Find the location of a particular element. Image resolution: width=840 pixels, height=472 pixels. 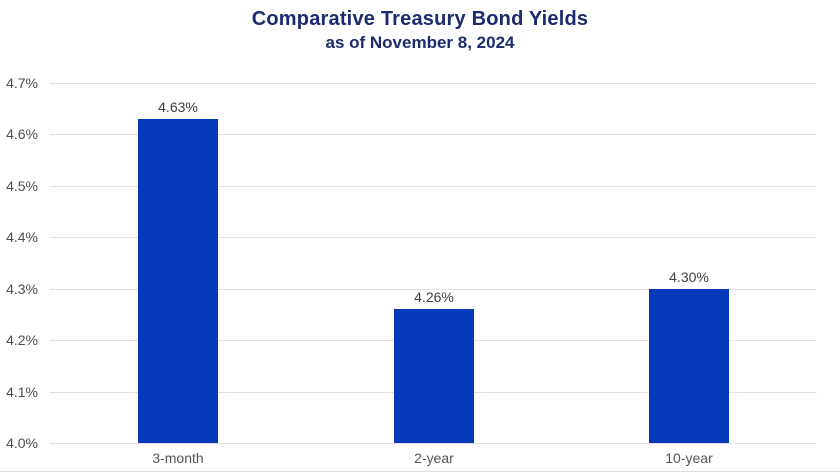

bar-value-label-2-year: 4.26% is located at coordinates (434, 297).